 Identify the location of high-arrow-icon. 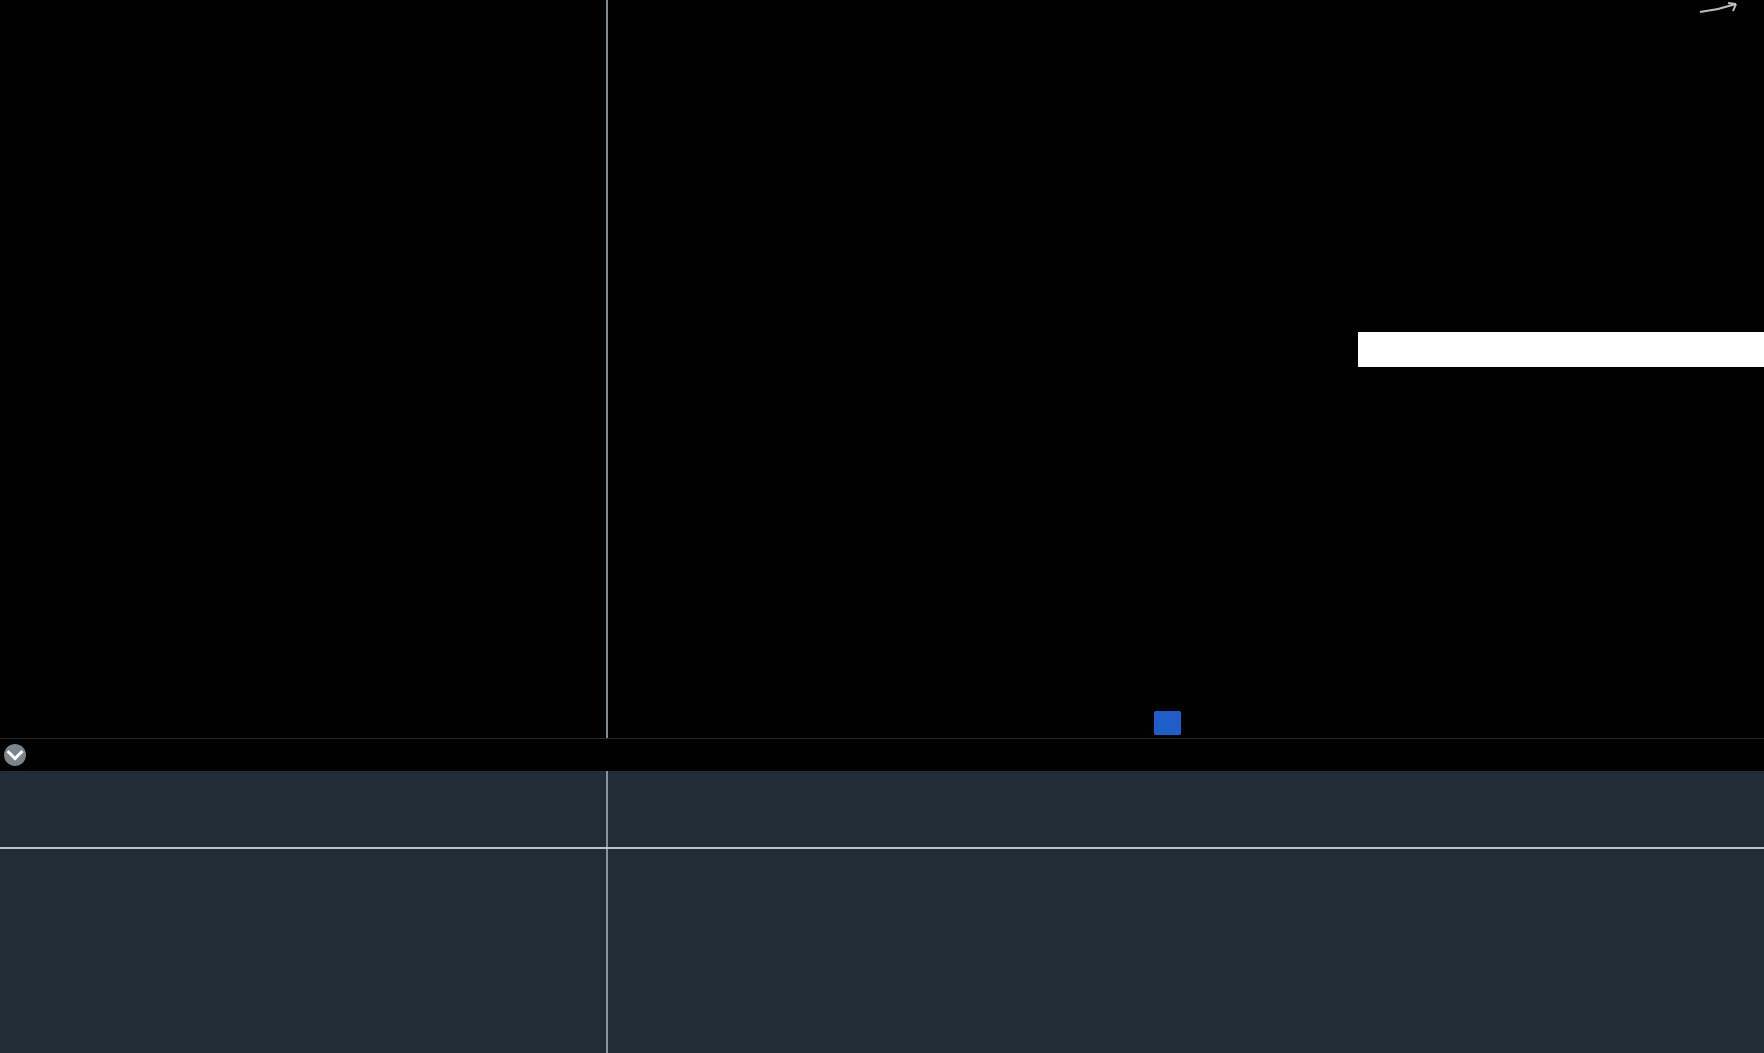
(1718, 7).